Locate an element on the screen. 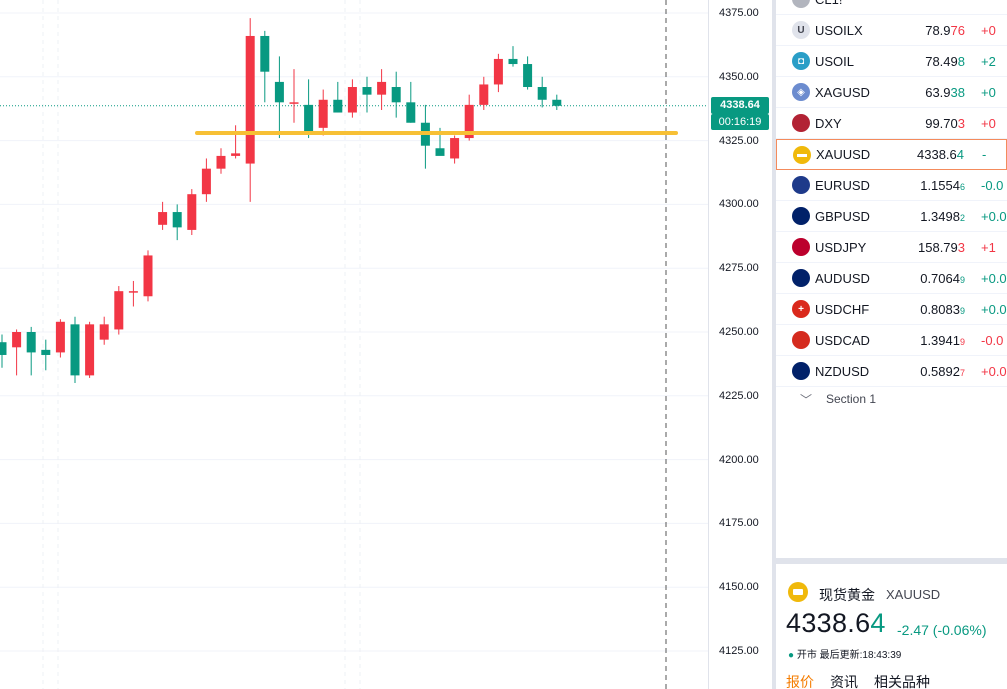 The width and height of the screenshot is (1007, 689). watchlist-last-price: 78.498 is located at coordinates (945, 61).